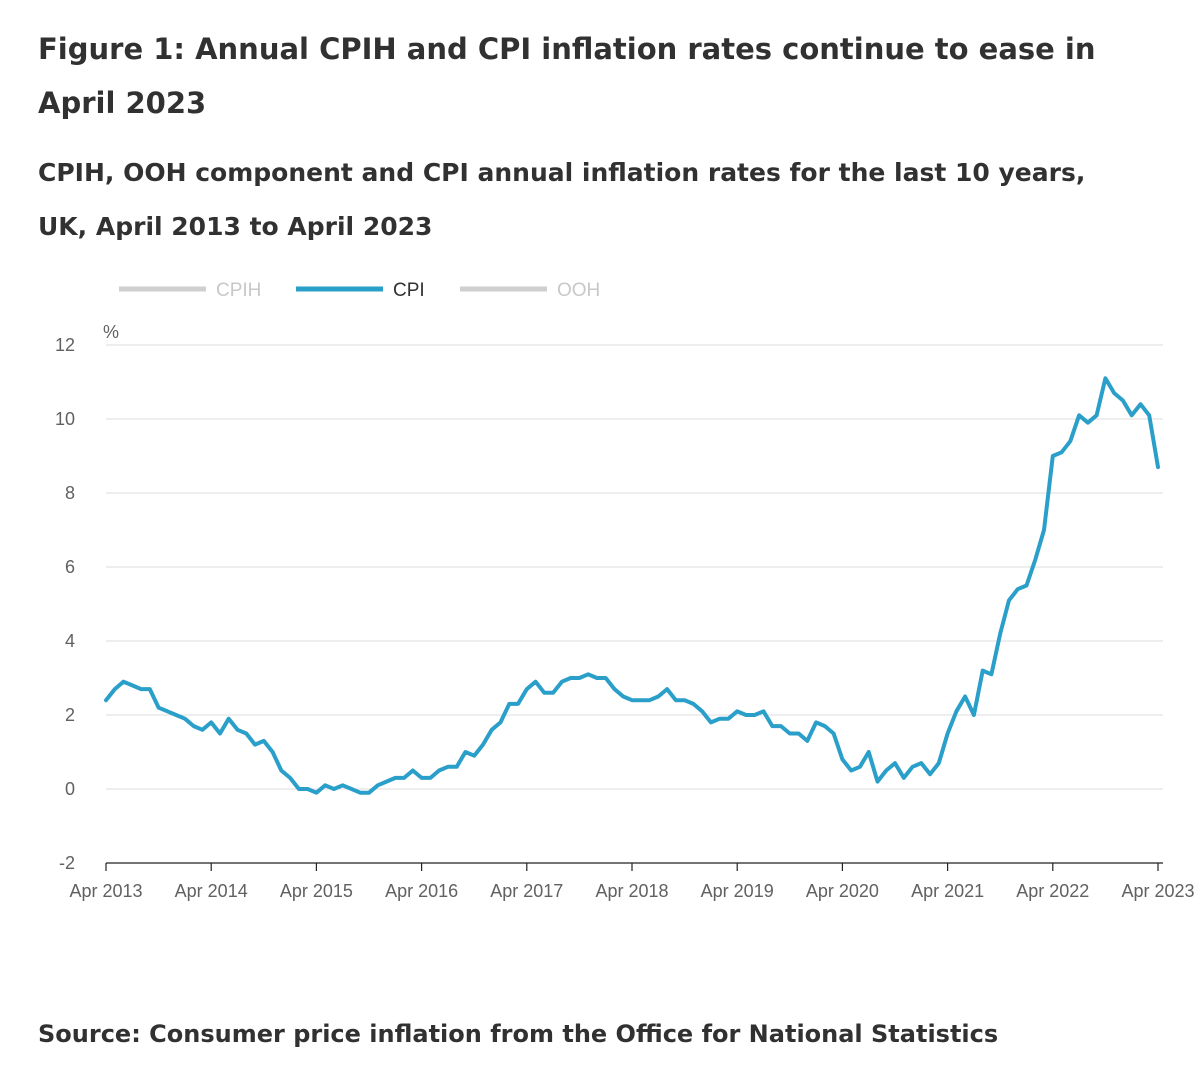  I want to click on x-tick-label: Apr 2020, so click(842, 891).